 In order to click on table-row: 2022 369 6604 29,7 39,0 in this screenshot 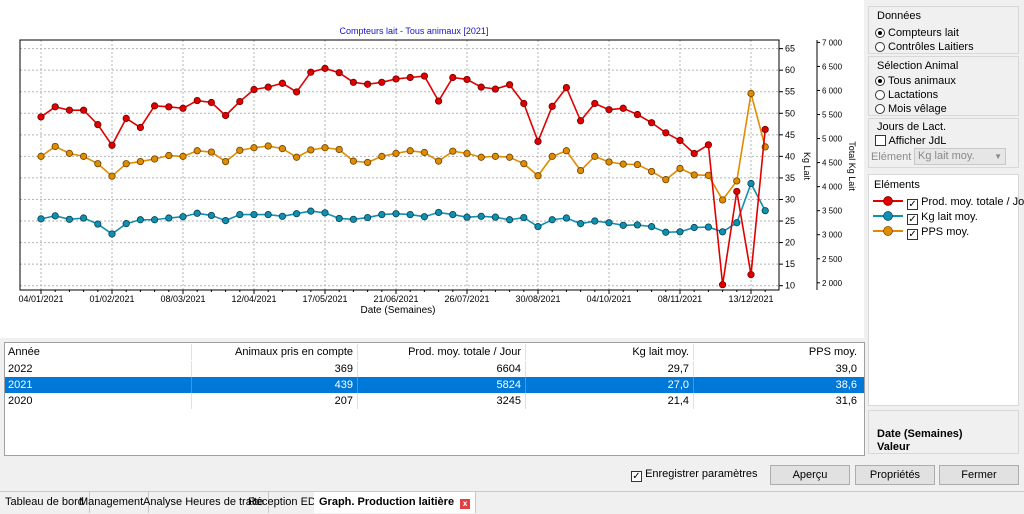, I will do `click(434, 369)`.